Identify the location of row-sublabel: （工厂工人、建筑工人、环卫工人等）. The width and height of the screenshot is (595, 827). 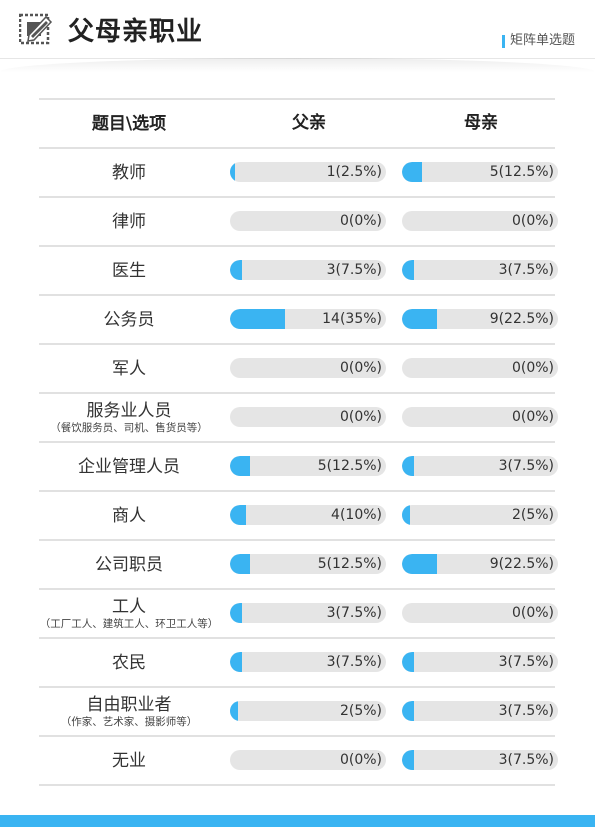
(129, 623).